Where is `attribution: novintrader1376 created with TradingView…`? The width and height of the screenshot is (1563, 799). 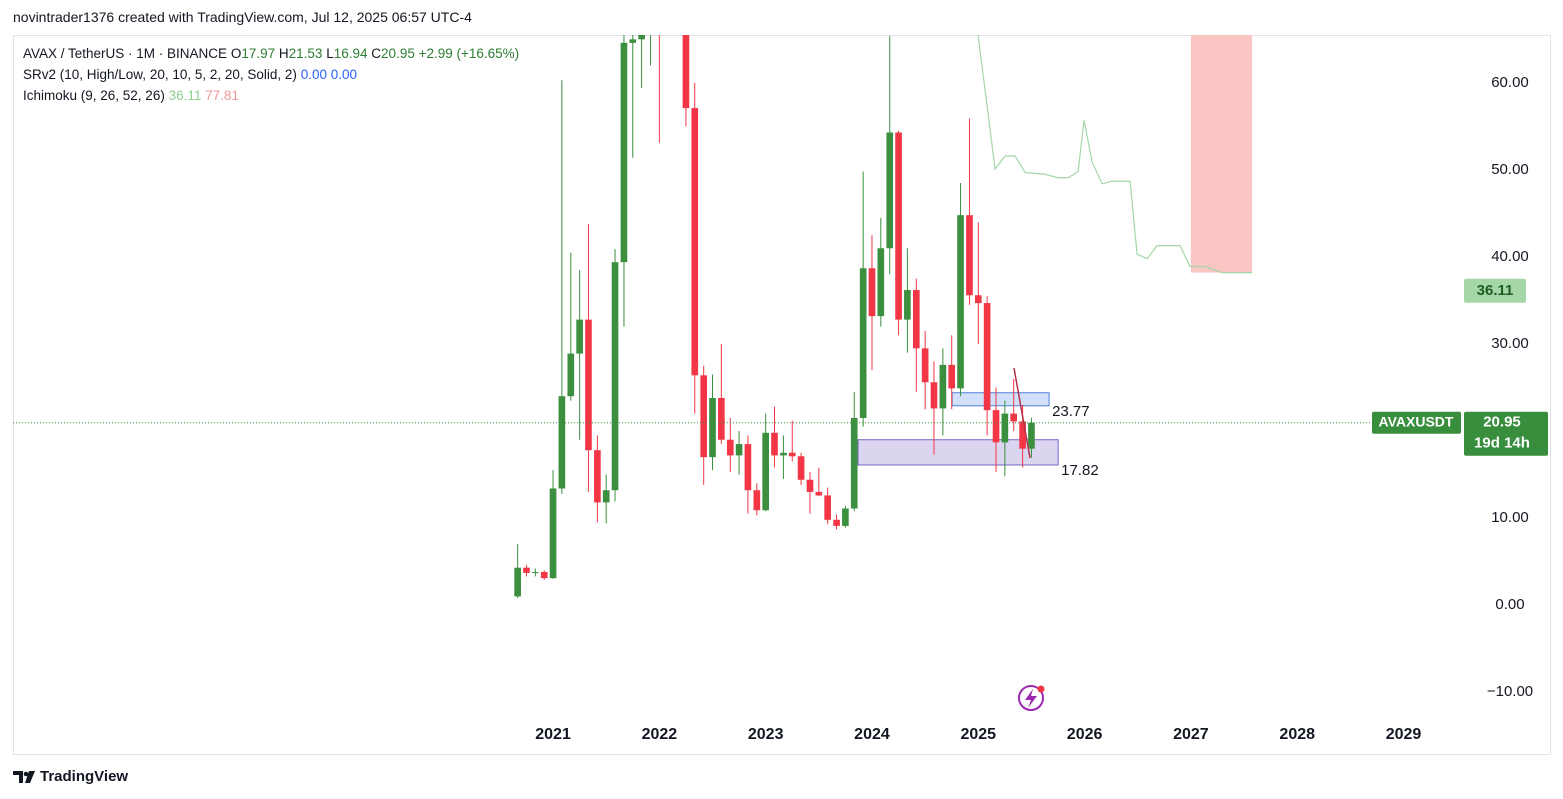 attribution: novintrader1376 created with TradingView… is located at coordinates (242, 17).